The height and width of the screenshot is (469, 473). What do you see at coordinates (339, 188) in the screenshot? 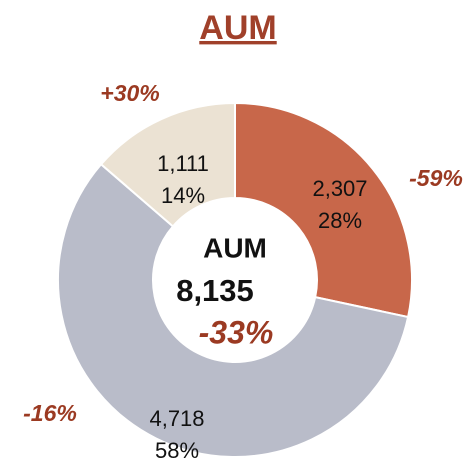
I see `value-label: 2,307` at bounding box center [339, 188].